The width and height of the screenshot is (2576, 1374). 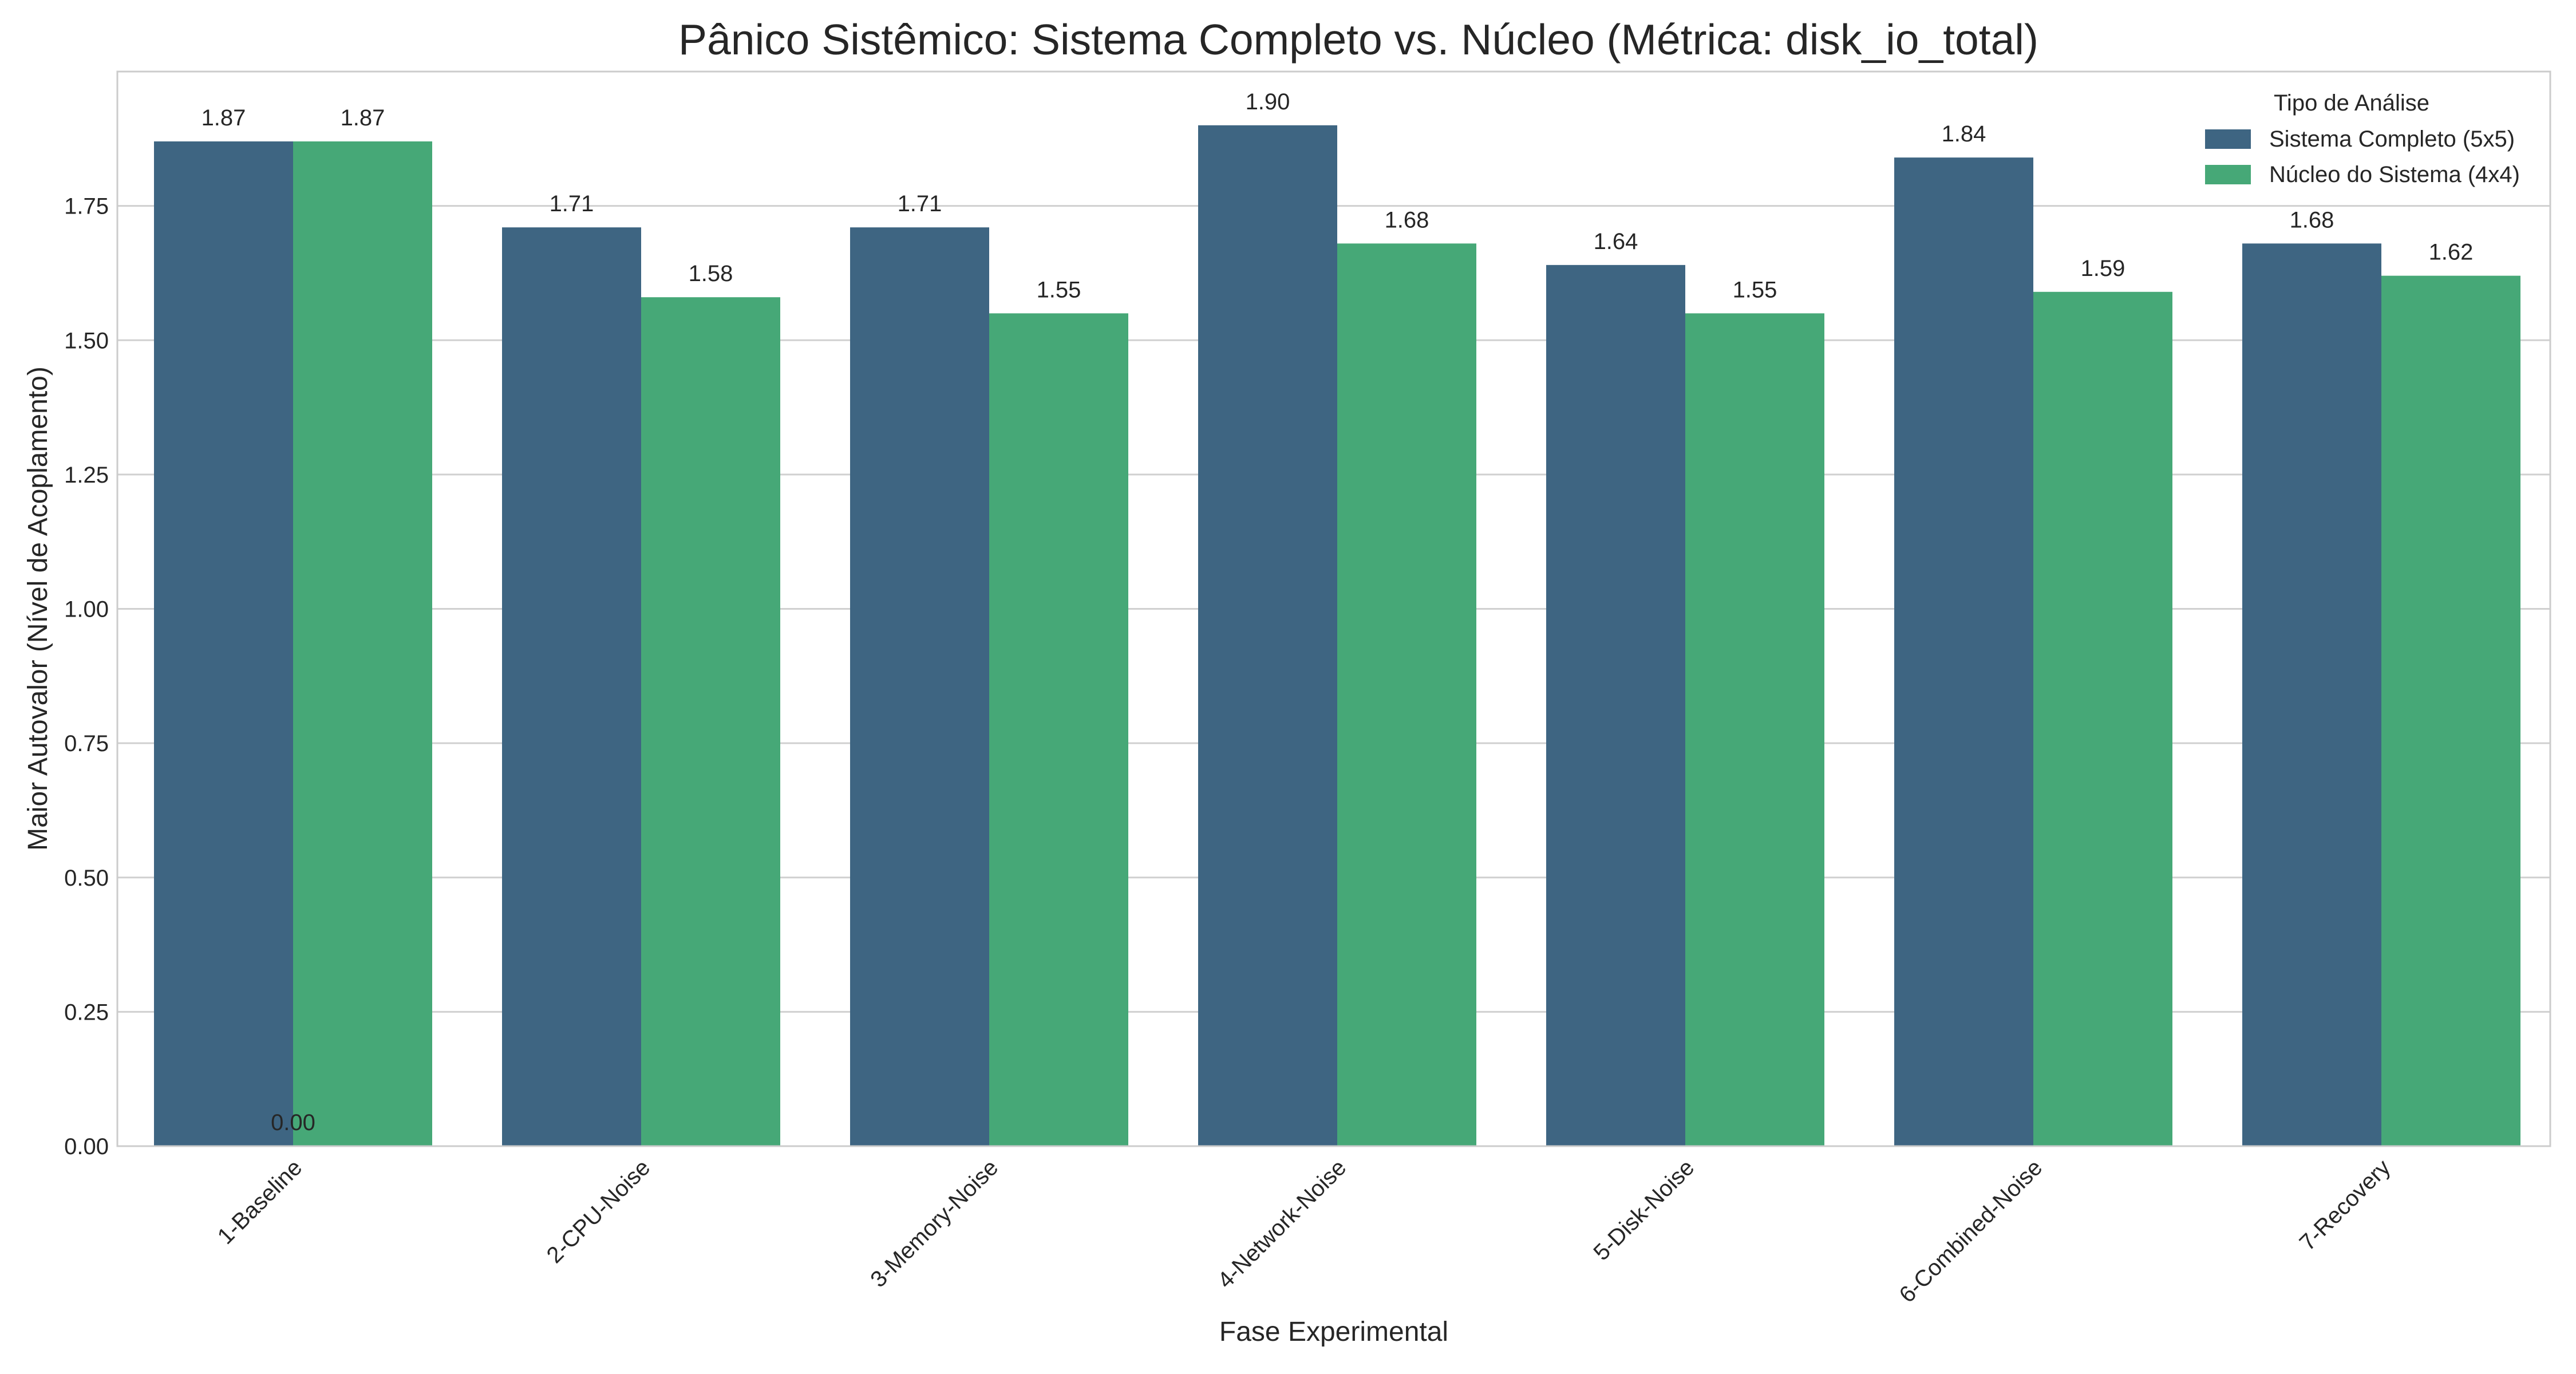 What do you see at coordinates (86, 340) in the screenshot?
I see `y-tick-label: 1.50` at bounding box center [86, 340].